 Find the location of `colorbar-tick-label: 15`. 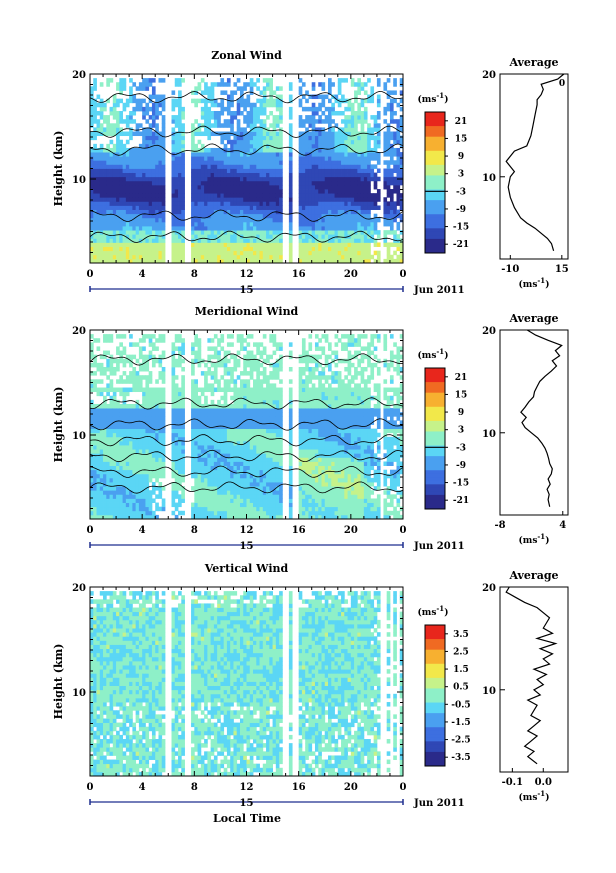

colorbar-tick-label: 15 is located at coordinates (461, 139).